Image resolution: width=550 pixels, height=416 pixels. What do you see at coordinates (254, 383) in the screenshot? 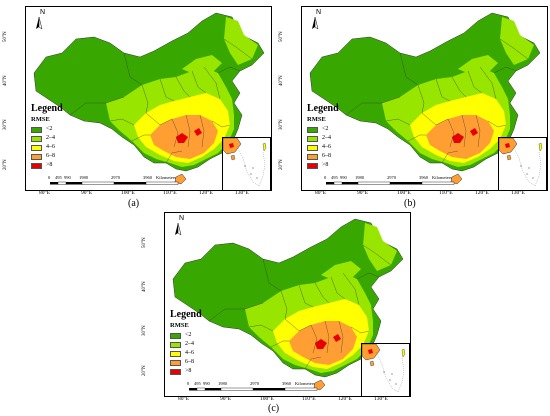
I see `scale-tick: 2970` at bounding box center [254, 383].